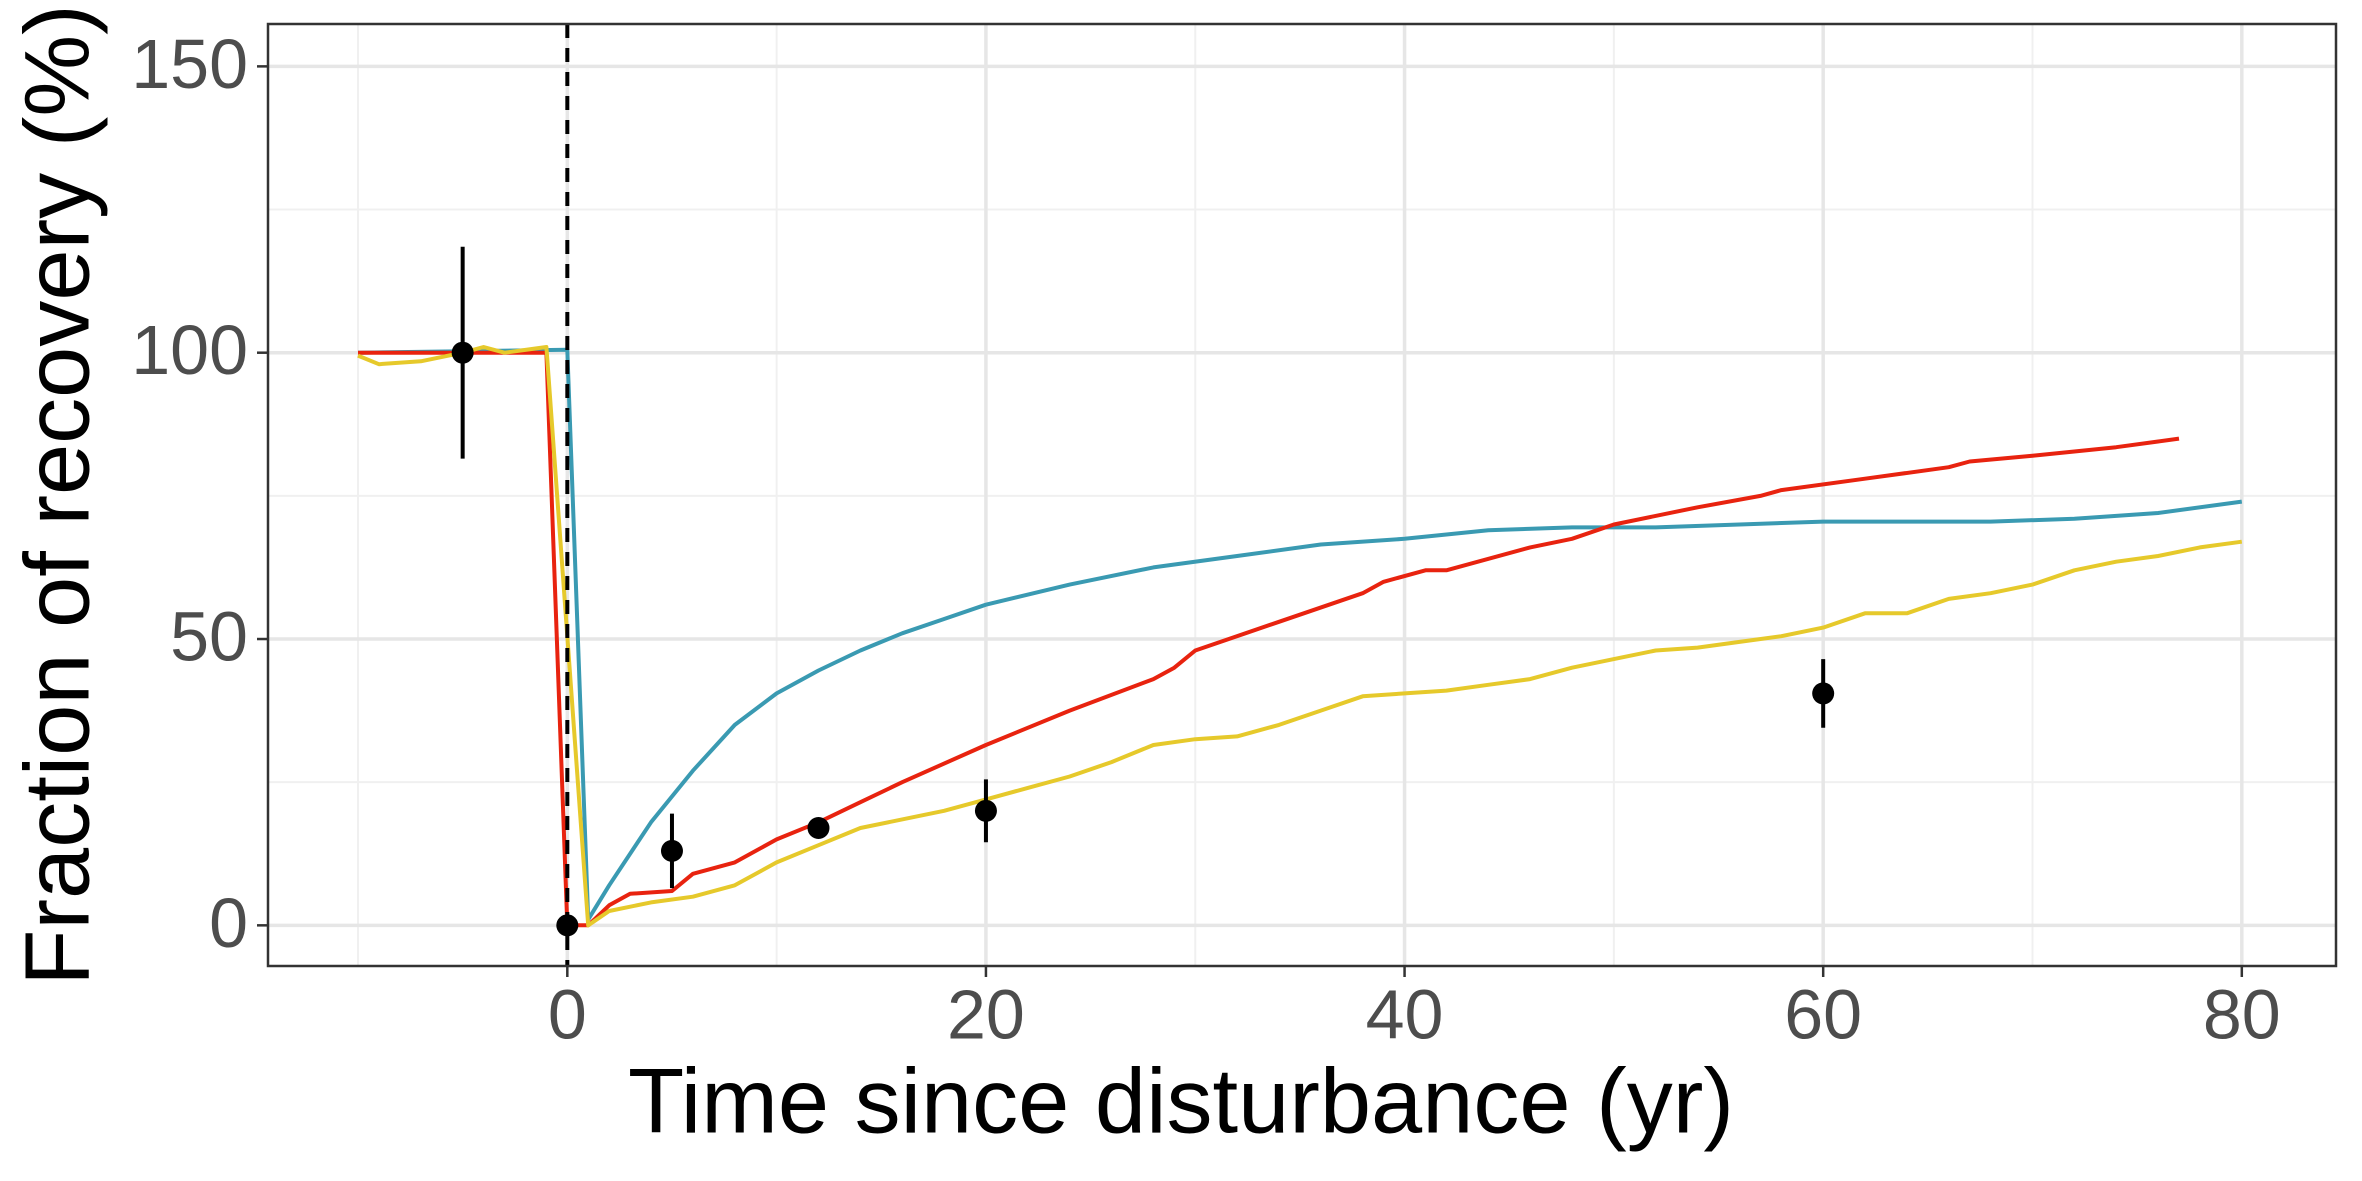  I want to click on y-tick-label: 100, so click(189, 350).